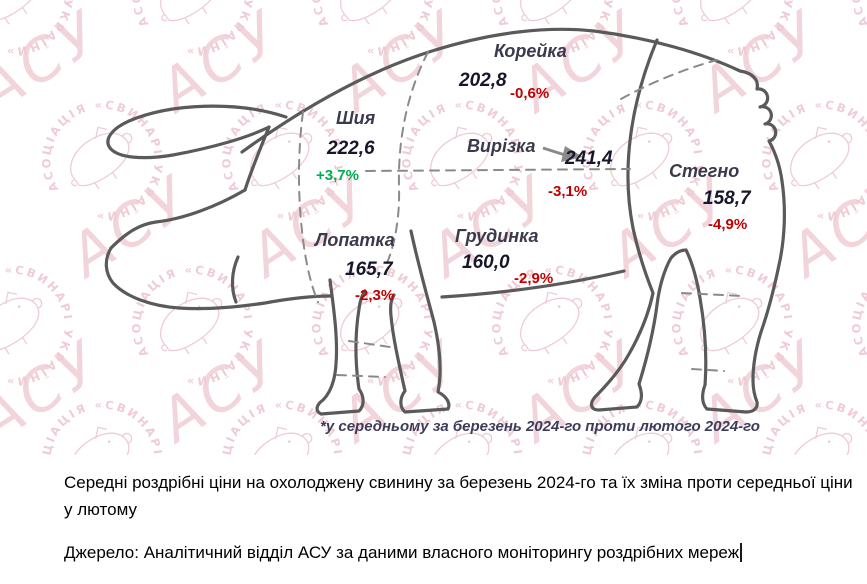 The width and height of the screenshot is (867, 584). Describe the element at coordinates (497, 236) in the screenshot. I see `cut-label-brisket: Грудинка` at that location.